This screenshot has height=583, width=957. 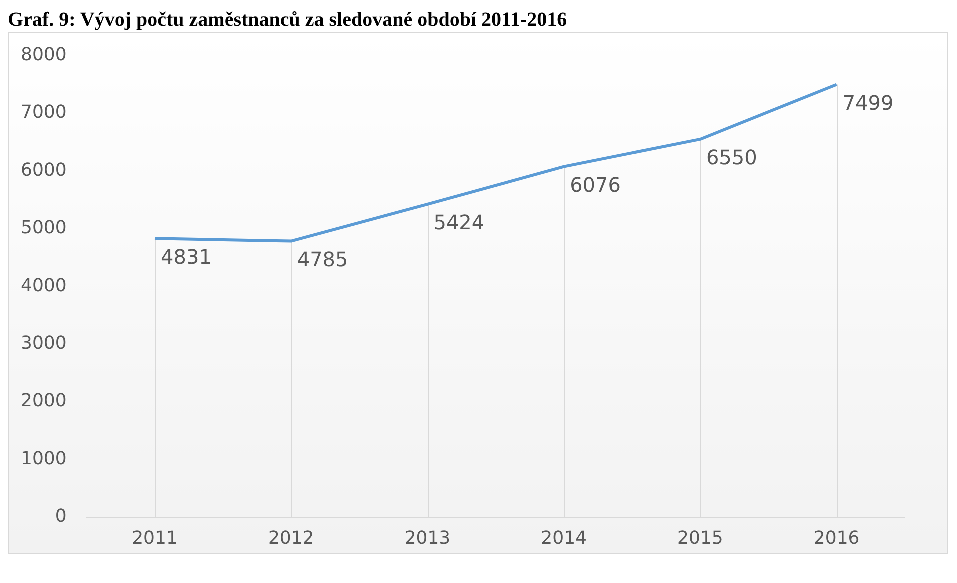 What do you see at coordinates (427, 538) in the screenshot?
I see `x-tick-label: 2013` at bounding box center [427, 538].